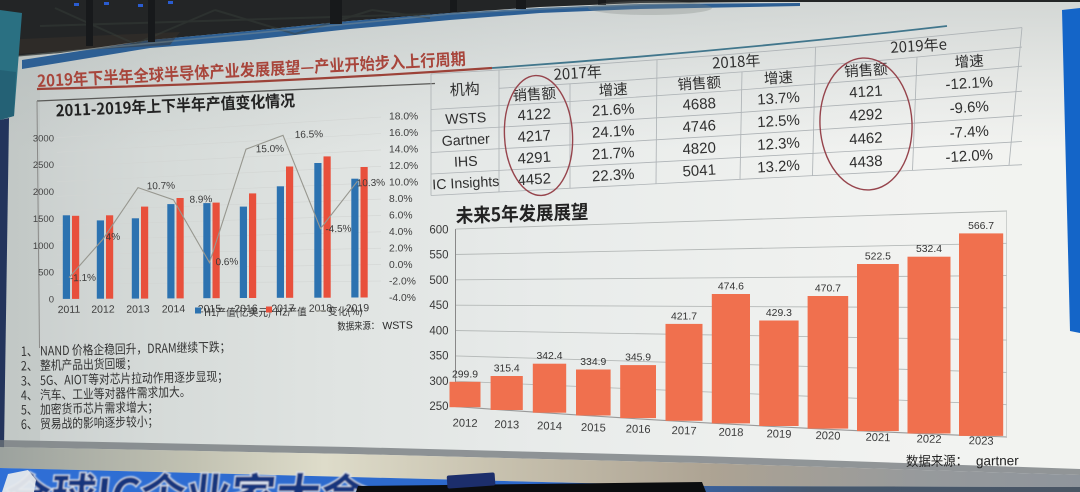  What do you see at coordinates (438, 407) in the screenshot?
I see `svg-text: 250` at bounding box center [438, 407].